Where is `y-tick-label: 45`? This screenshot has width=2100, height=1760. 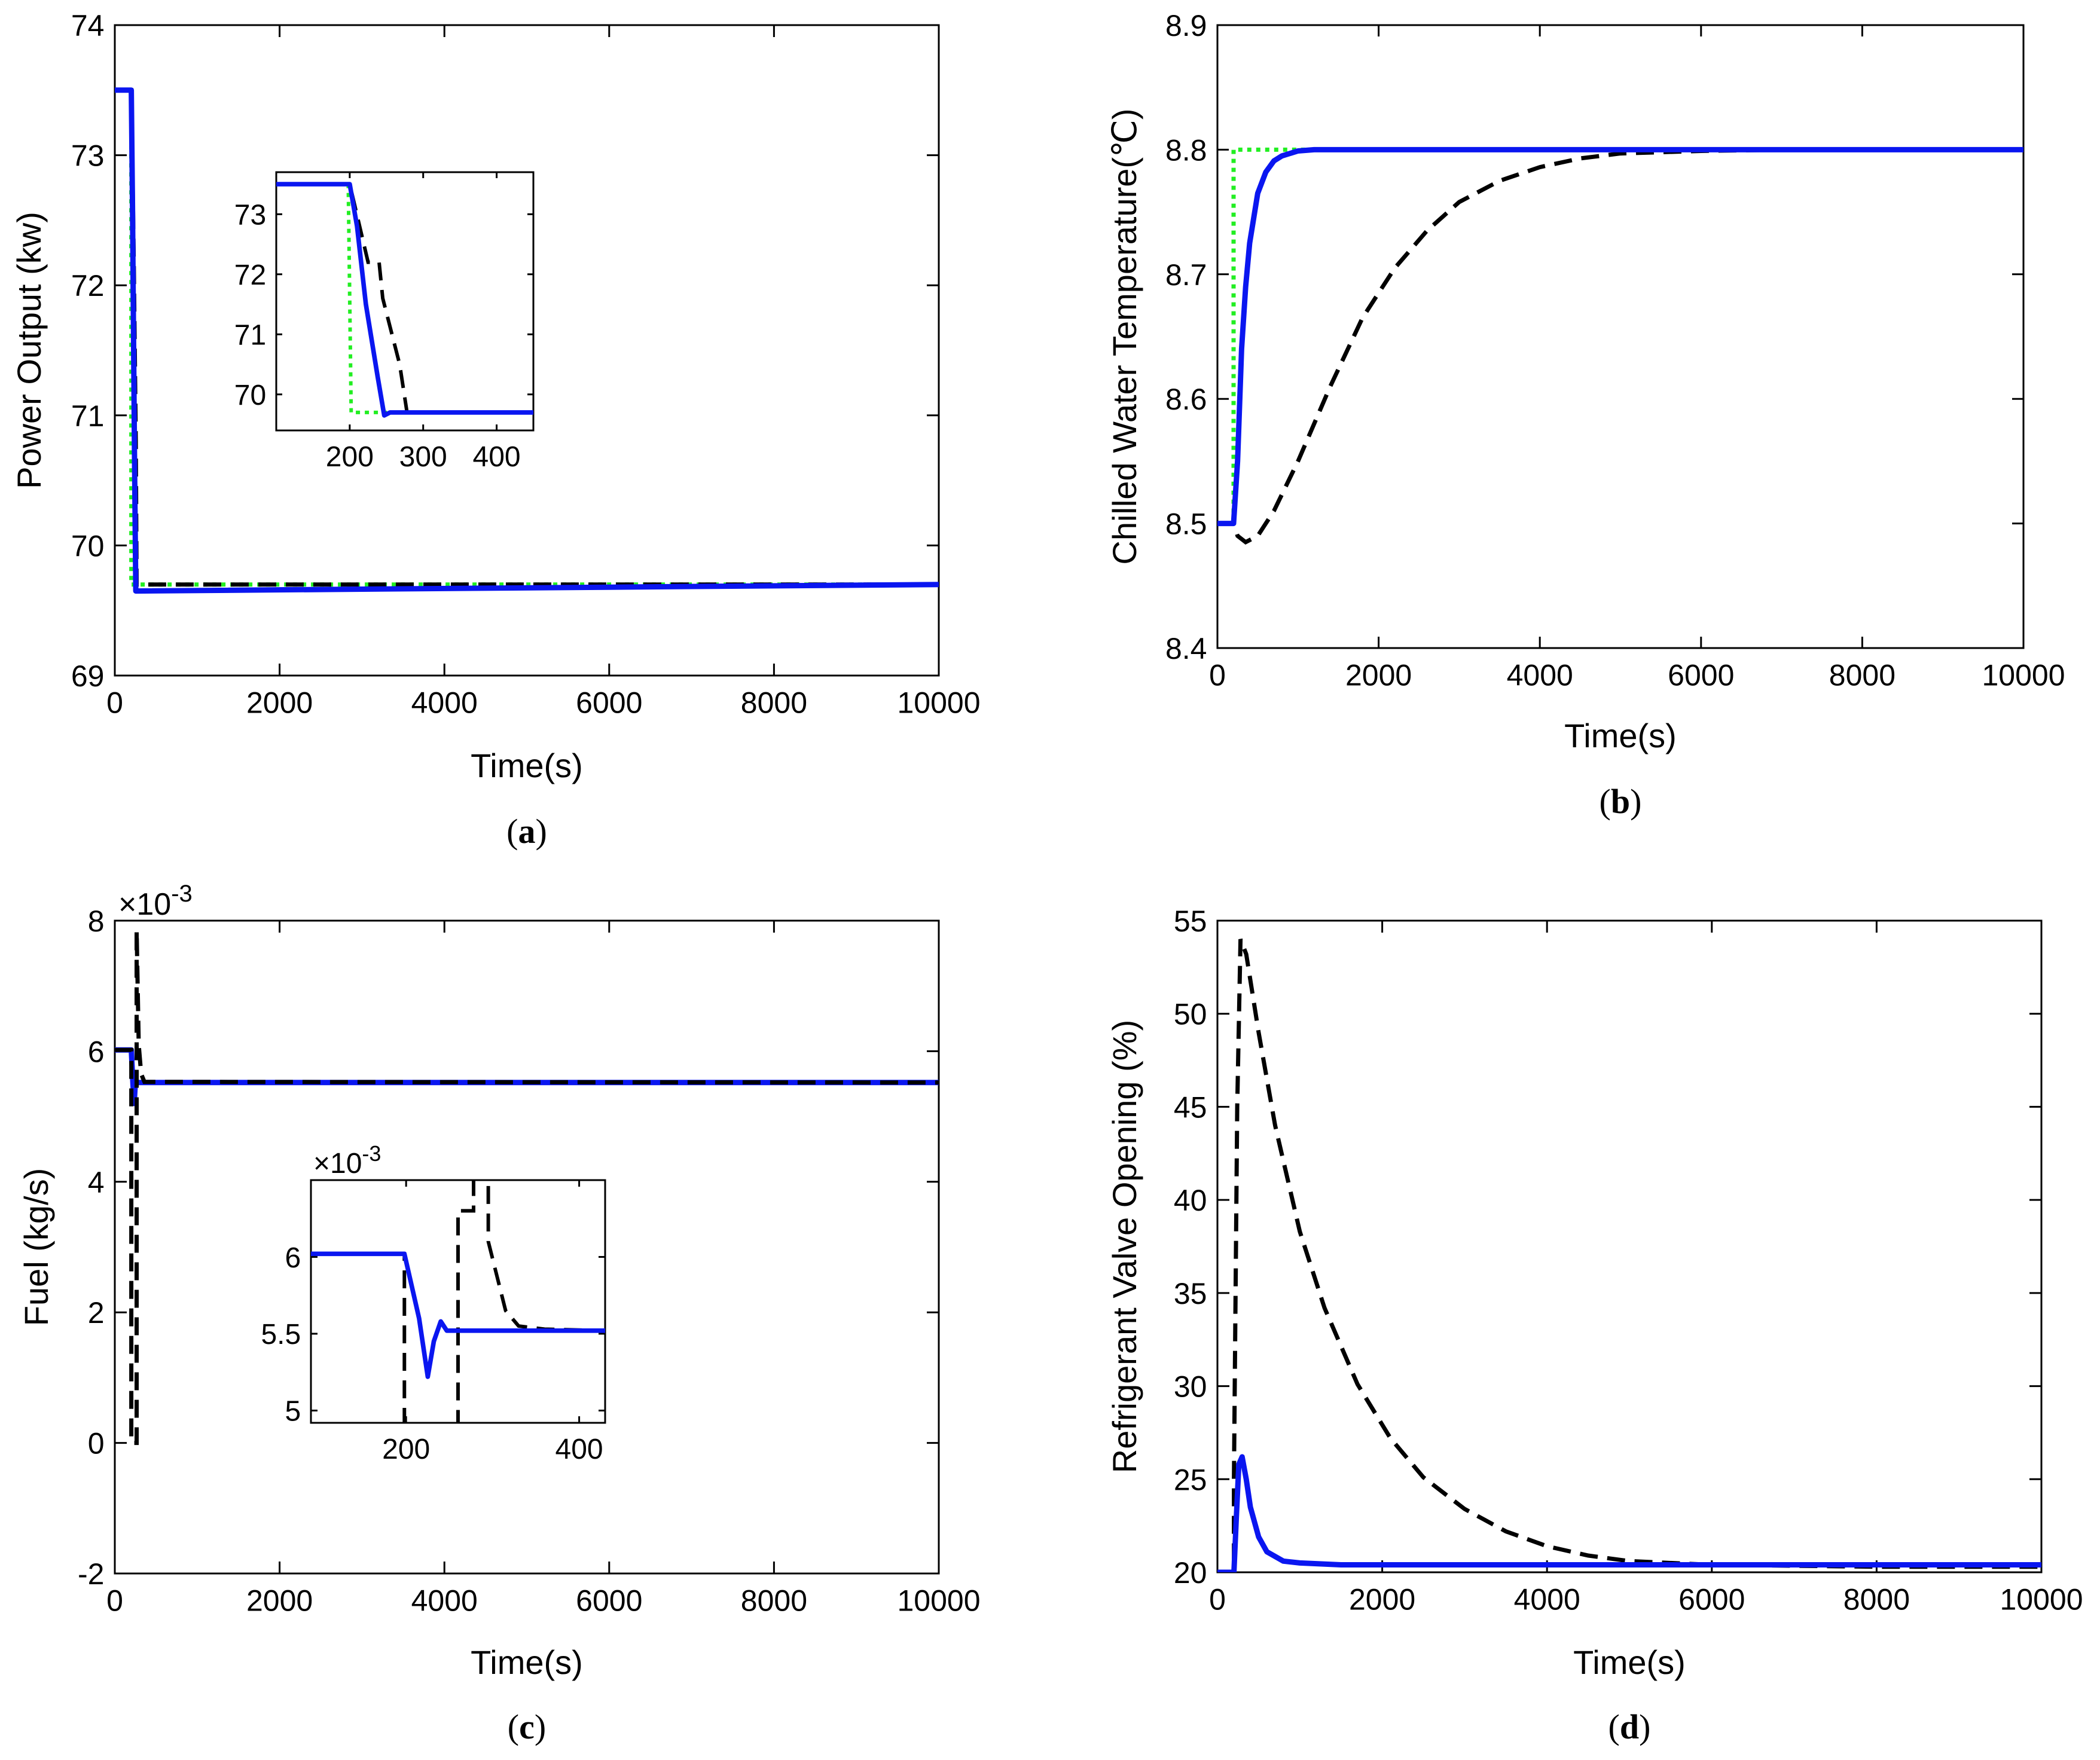 y-tick-label: 45 is located at coordinates (1190, 1107).